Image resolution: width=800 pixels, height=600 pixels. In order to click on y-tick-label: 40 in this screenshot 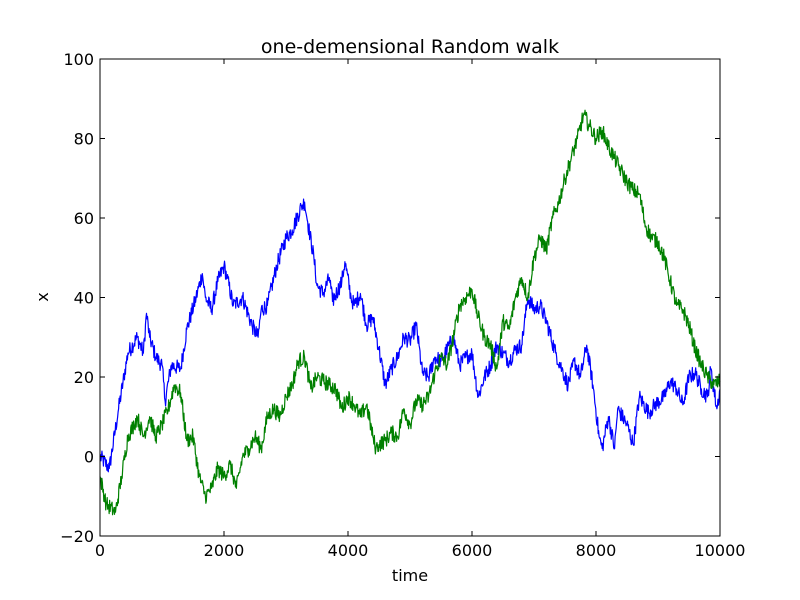, I will do `click(84, 298)`.